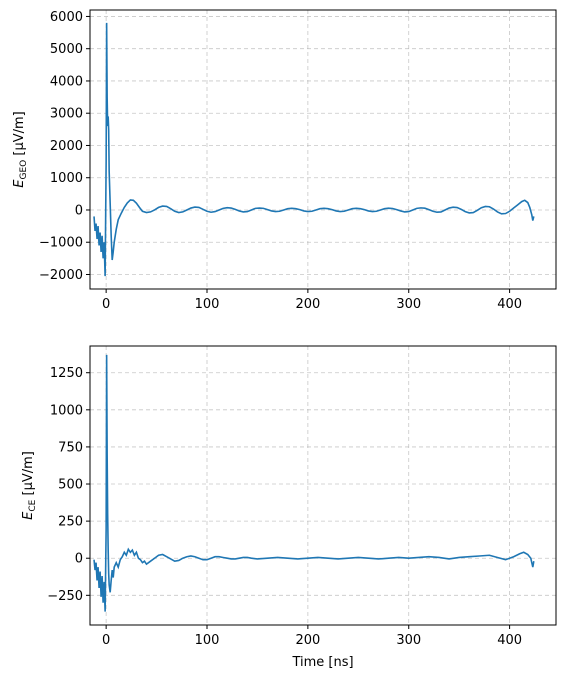  Describe the element at coordinates (66, 410) in the screenshot. I see `y-tick-label-bottom: 1000` at that location.